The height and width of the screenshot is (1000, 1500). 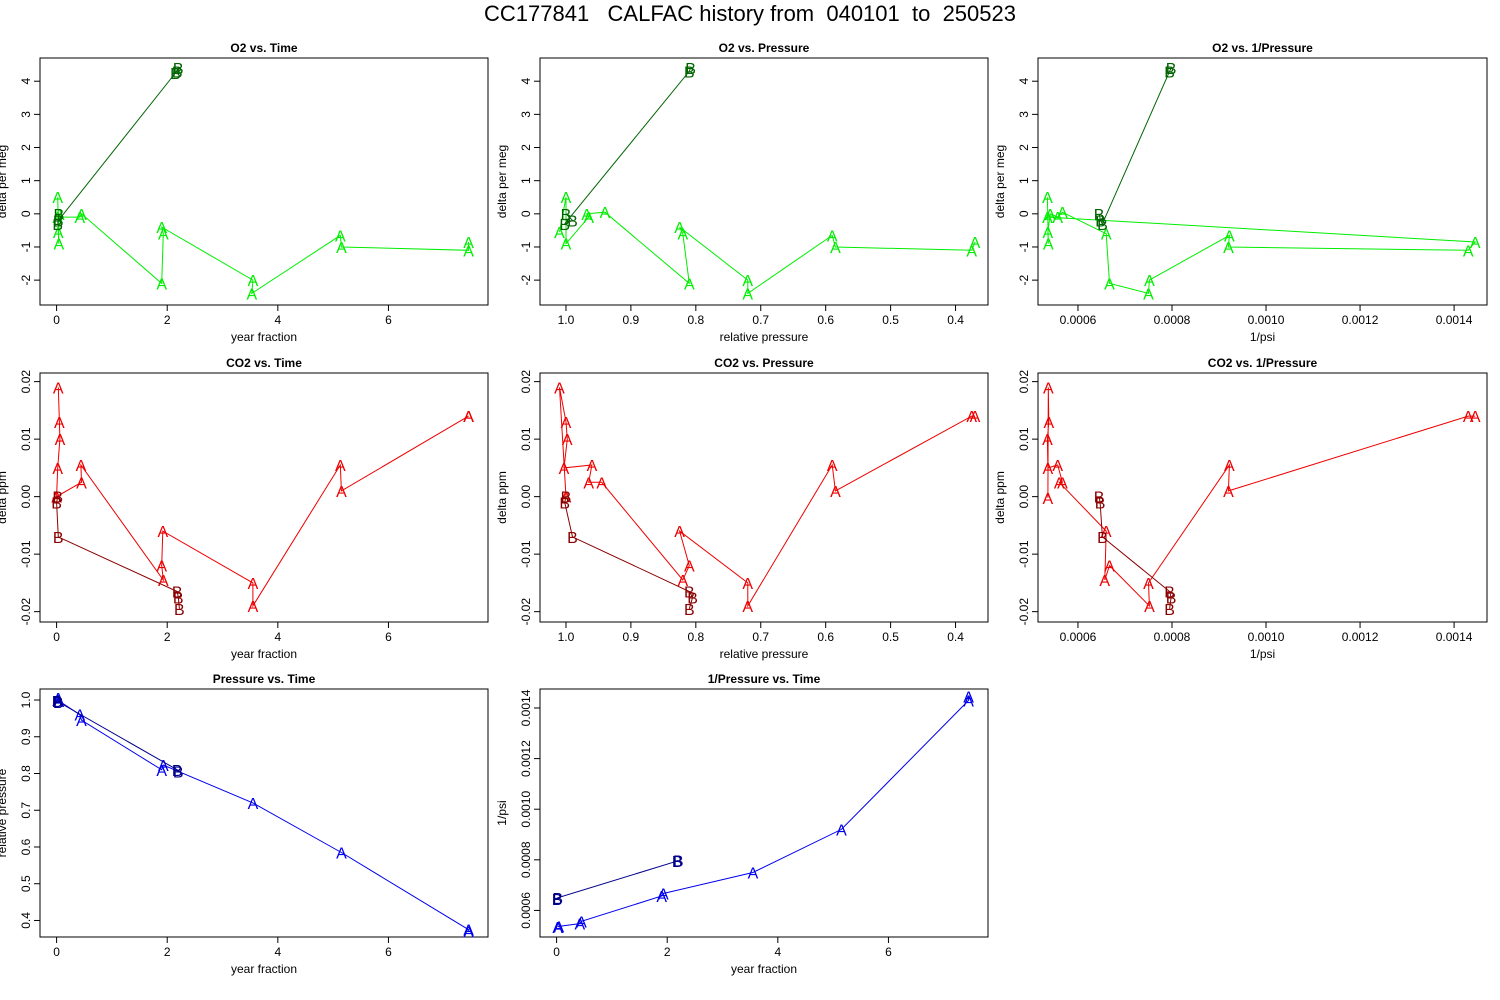 What do you see at coordinates (764, 679) in the screenshot?
I see `panel-title: 1/Pressure vs. Time` at bounding box center [764, 679].